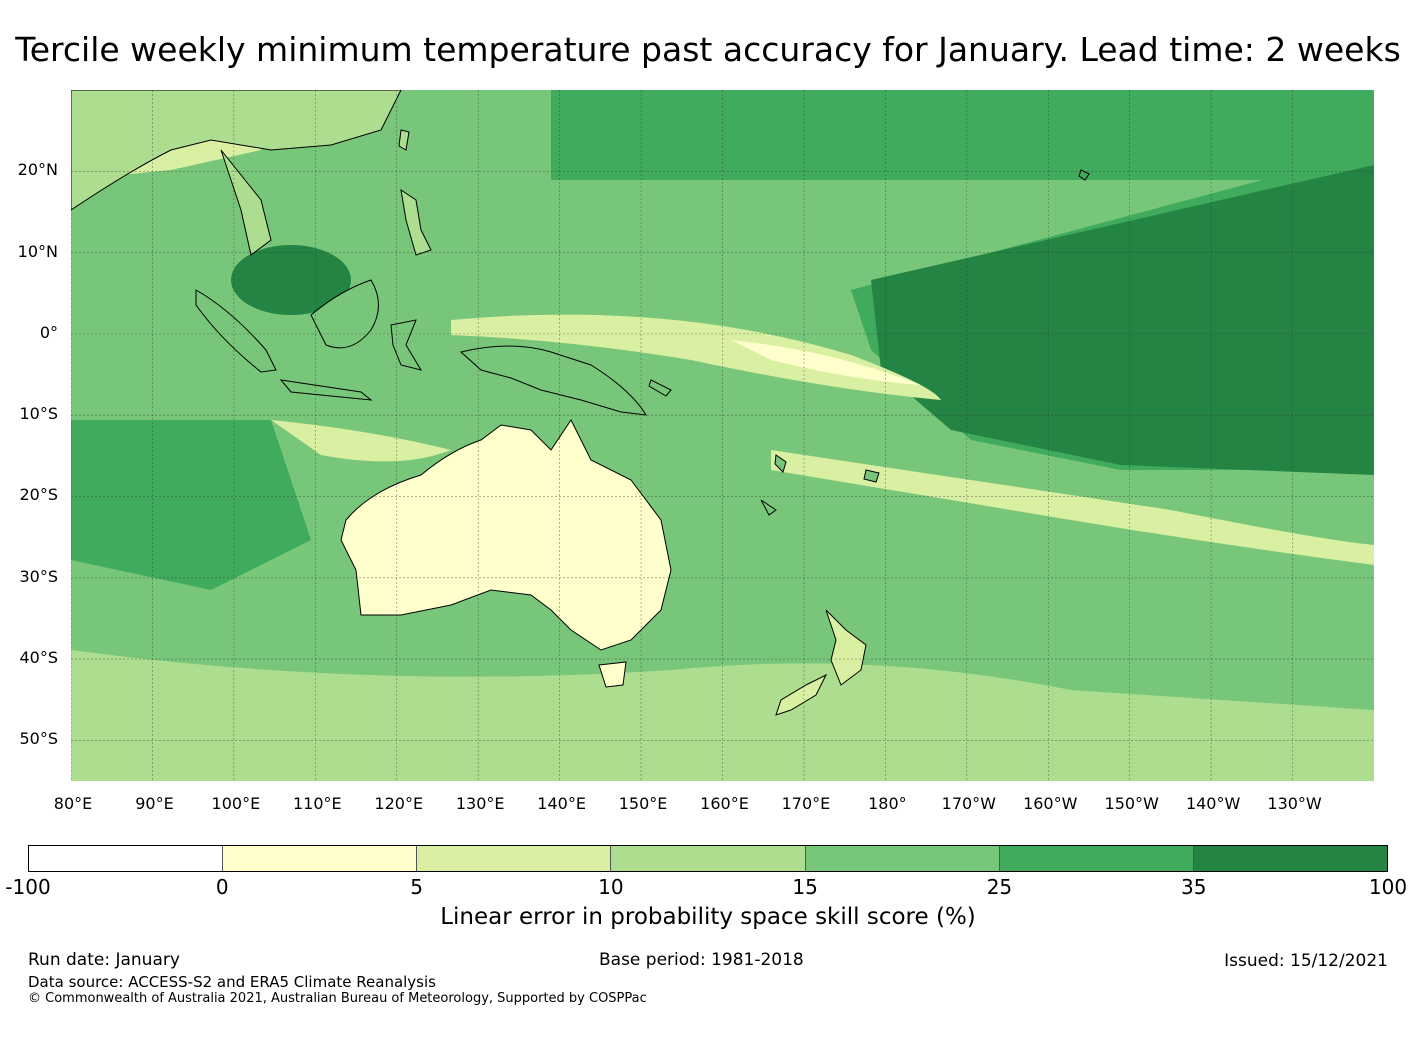 Image resolution: width=1416 pixels, height=1050 pixels. What do you see at coordinates (1131, 803) in the screenshot?
I see `longitude-label: 150°W` at bounding box center [1131, 803].